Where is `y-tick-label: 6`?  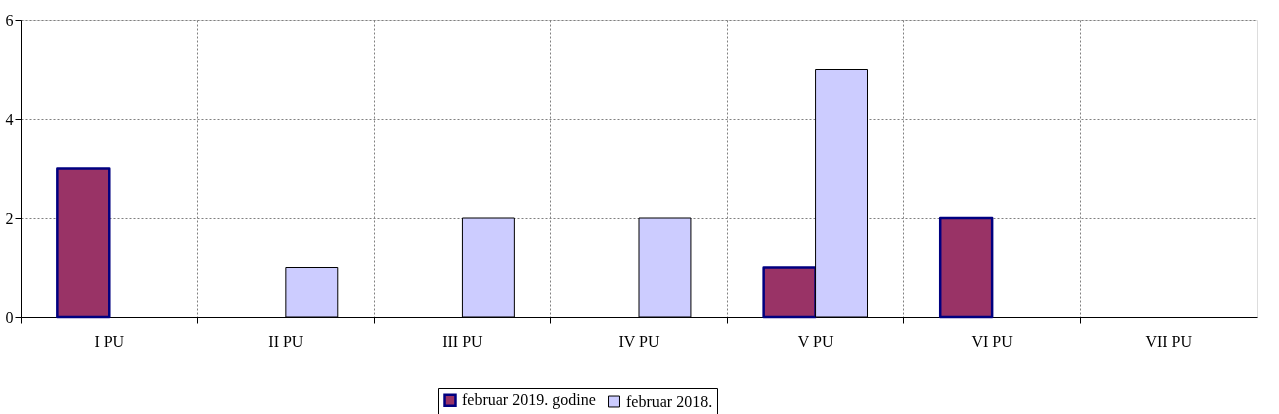 y-tick-label: 6 is located at coordinates (9, 20).